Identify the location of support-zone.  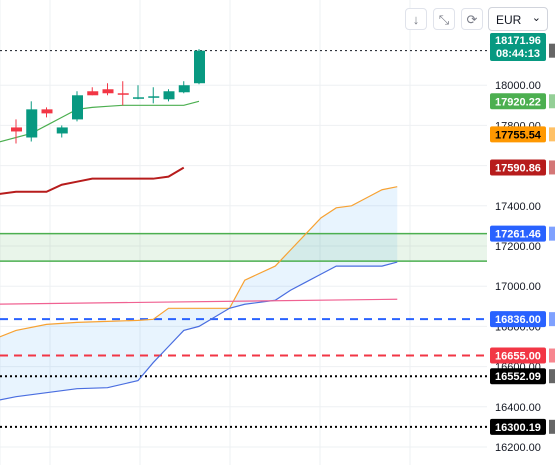
(243, 247).